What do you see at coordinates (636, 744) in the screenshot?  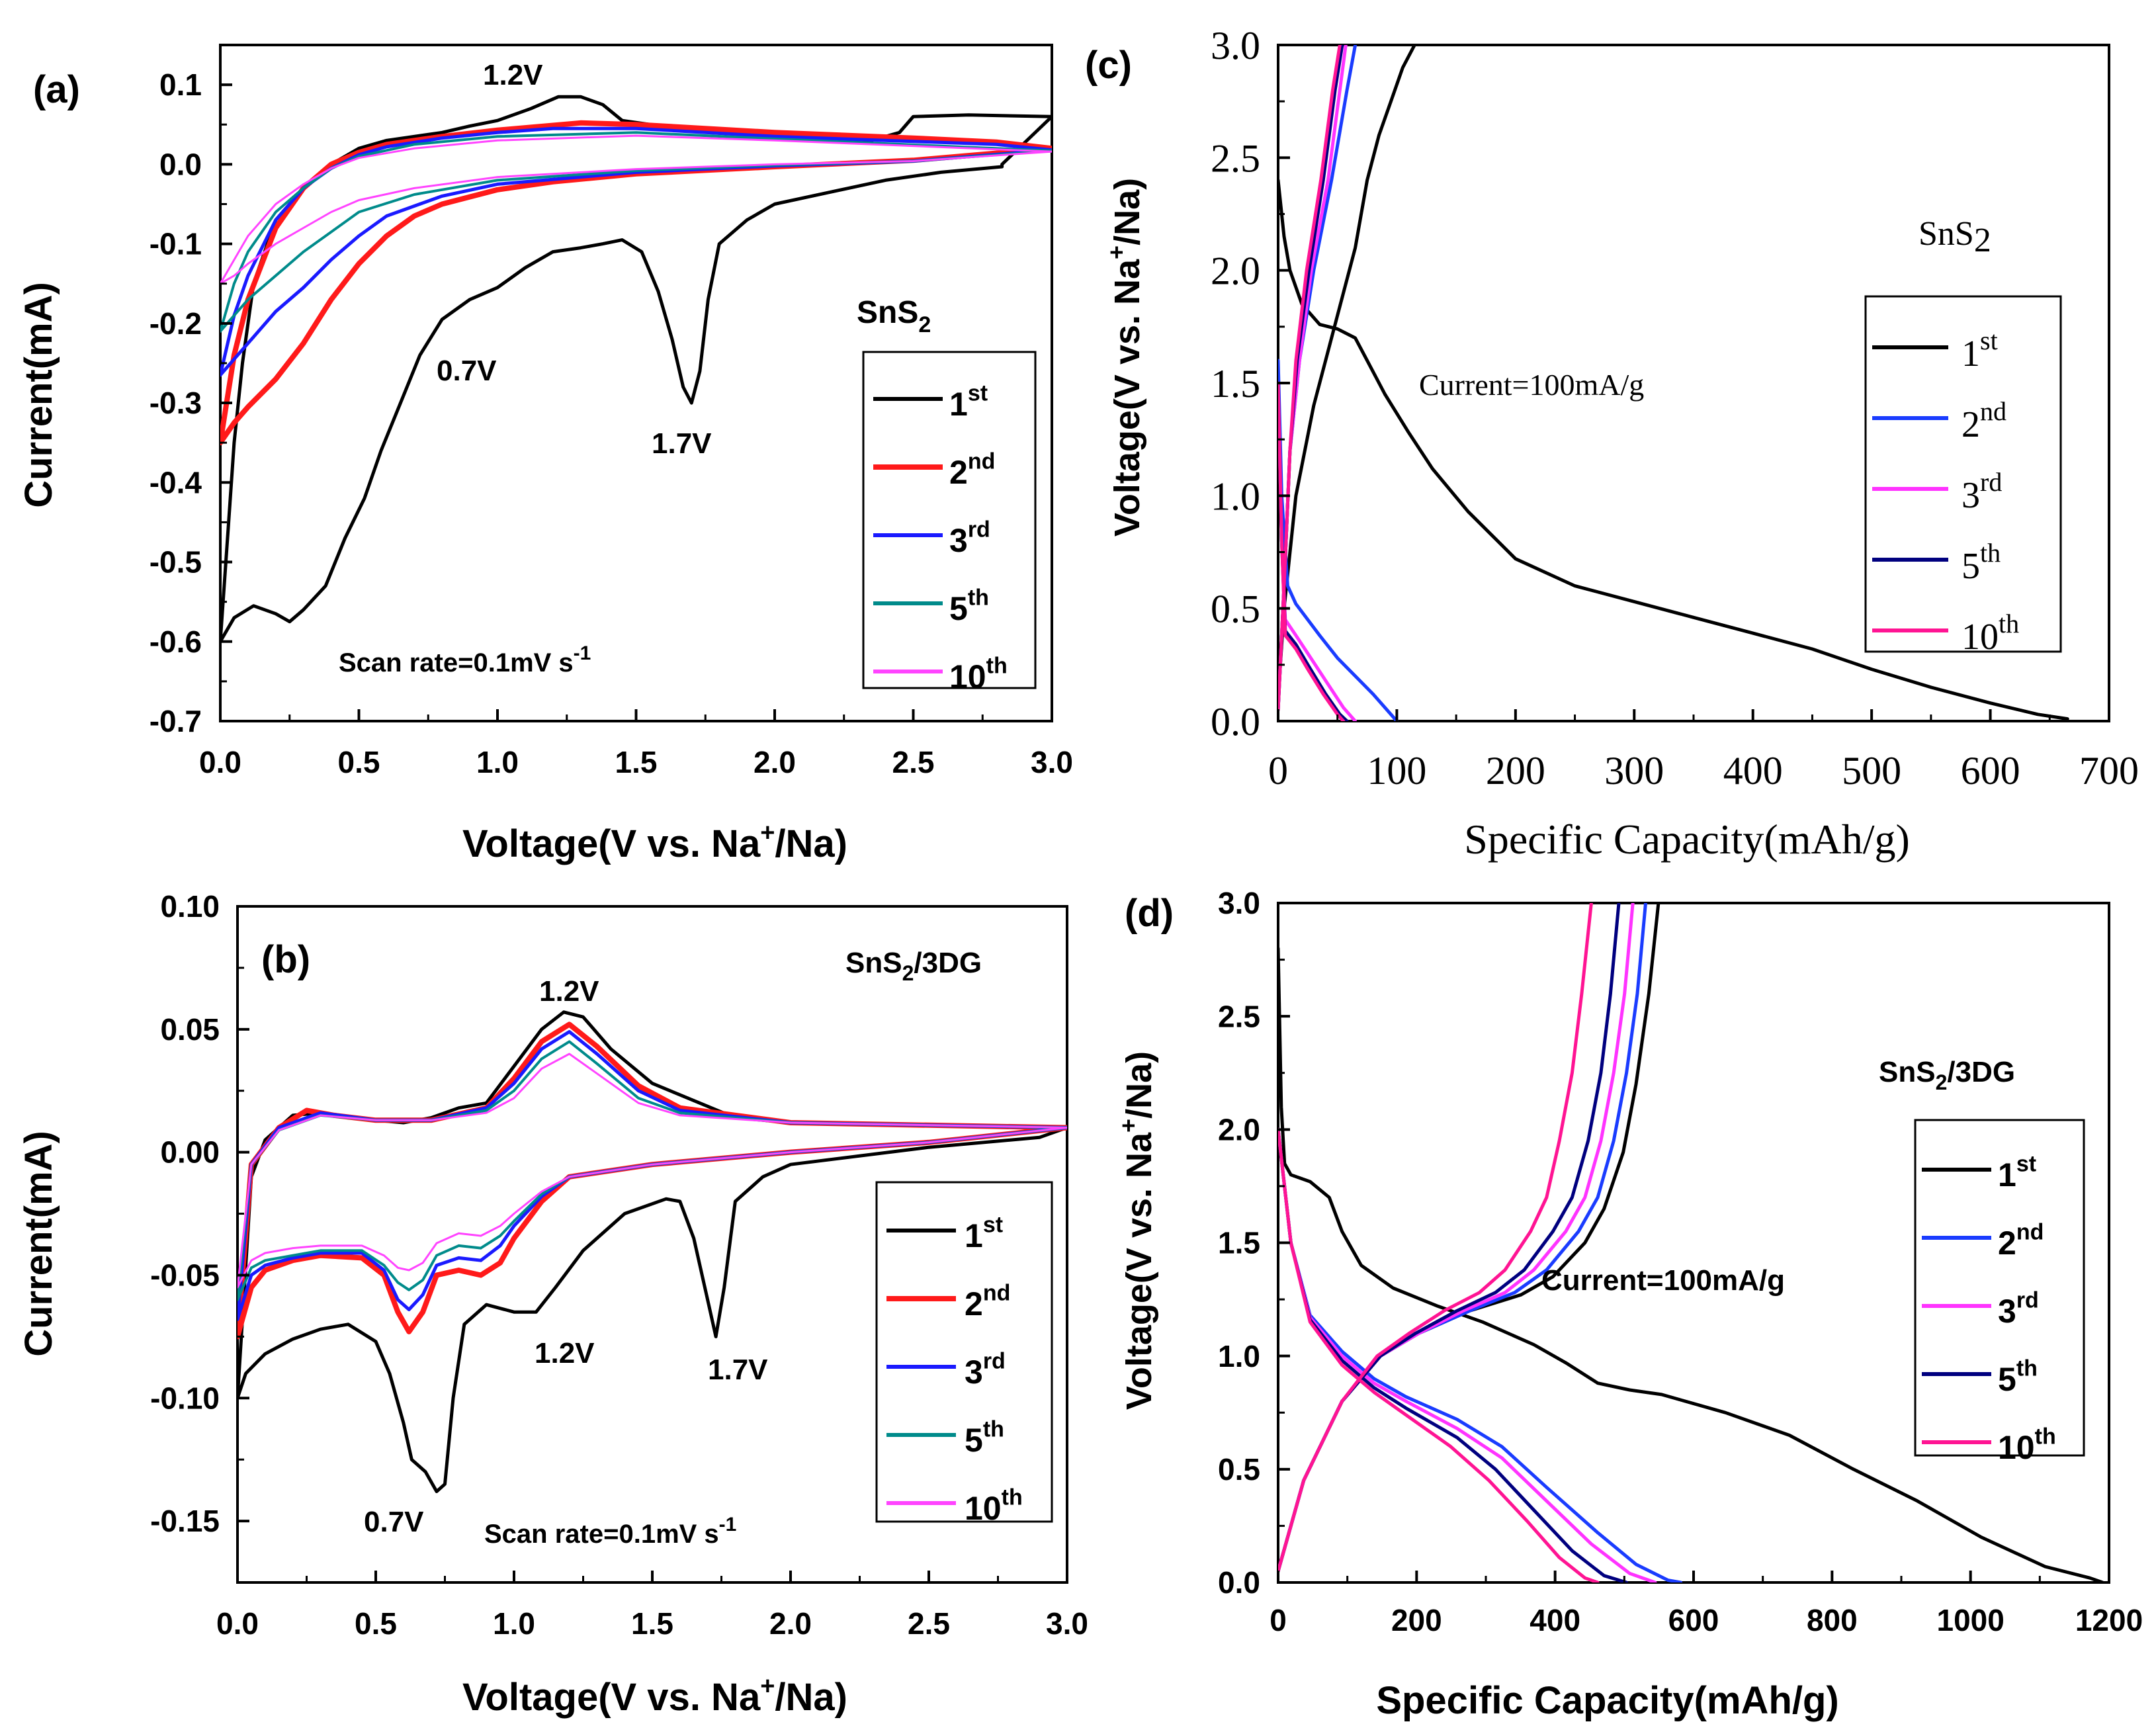 I see `panel-a-x-ticks: 0.0 0.5 1.0 1.5 2.0 2.5 3.0` at bounding box center [636, 744].